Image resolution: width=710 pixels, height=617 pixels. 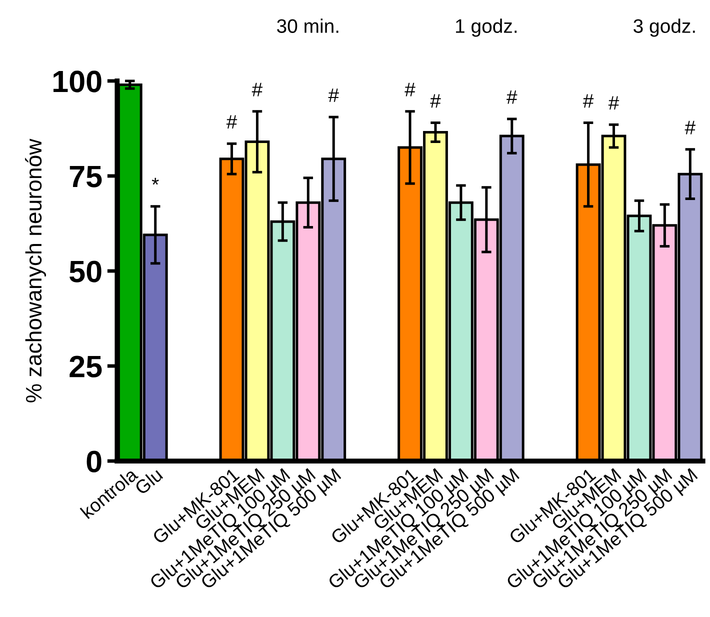 I want to click on text: 3 godz., so click(x=664, y=27).